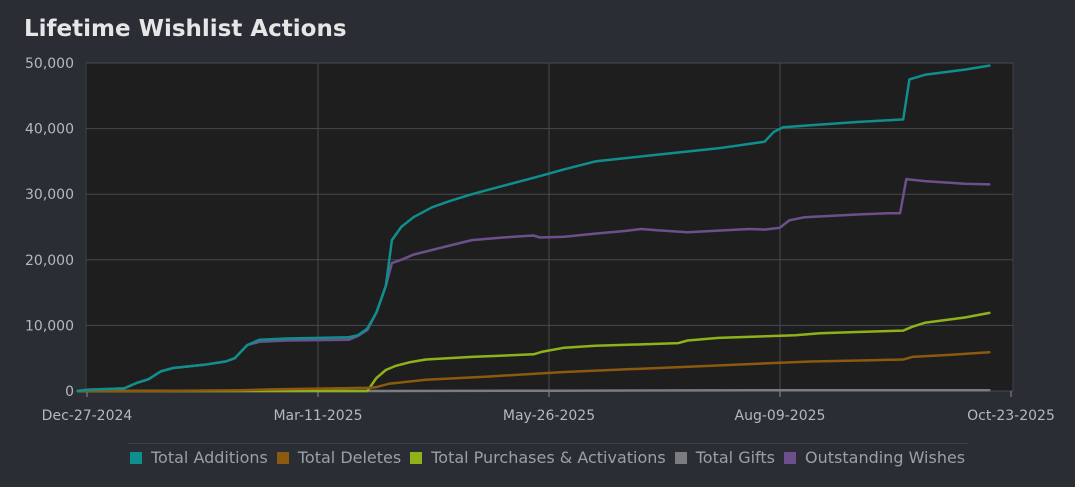 This screenshot has width=1075, height=487. What do you see at coordinates (1011, 416) in the screenshot?
I see `x-tick-label: Oct-23-2025` at bounding box center [1011, 416].